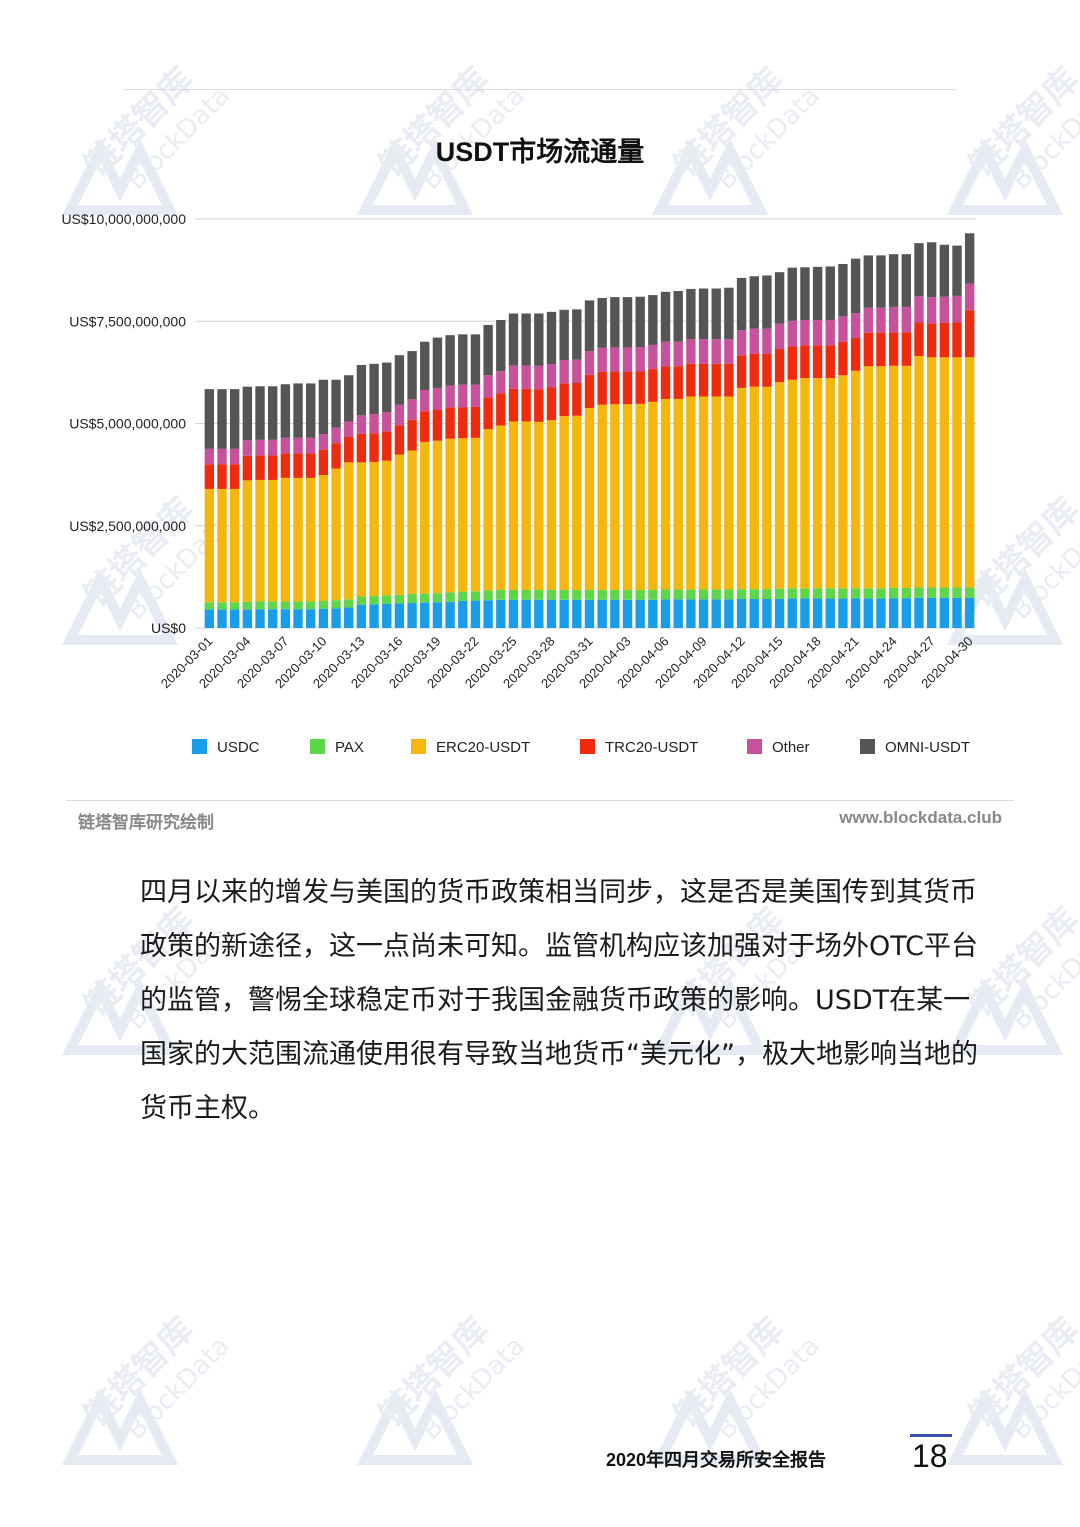  What do you see at coordinates (483, 747) in the screenshot?
I see `legend-label: ERC20-USDT` at bounding box center [483, 747].